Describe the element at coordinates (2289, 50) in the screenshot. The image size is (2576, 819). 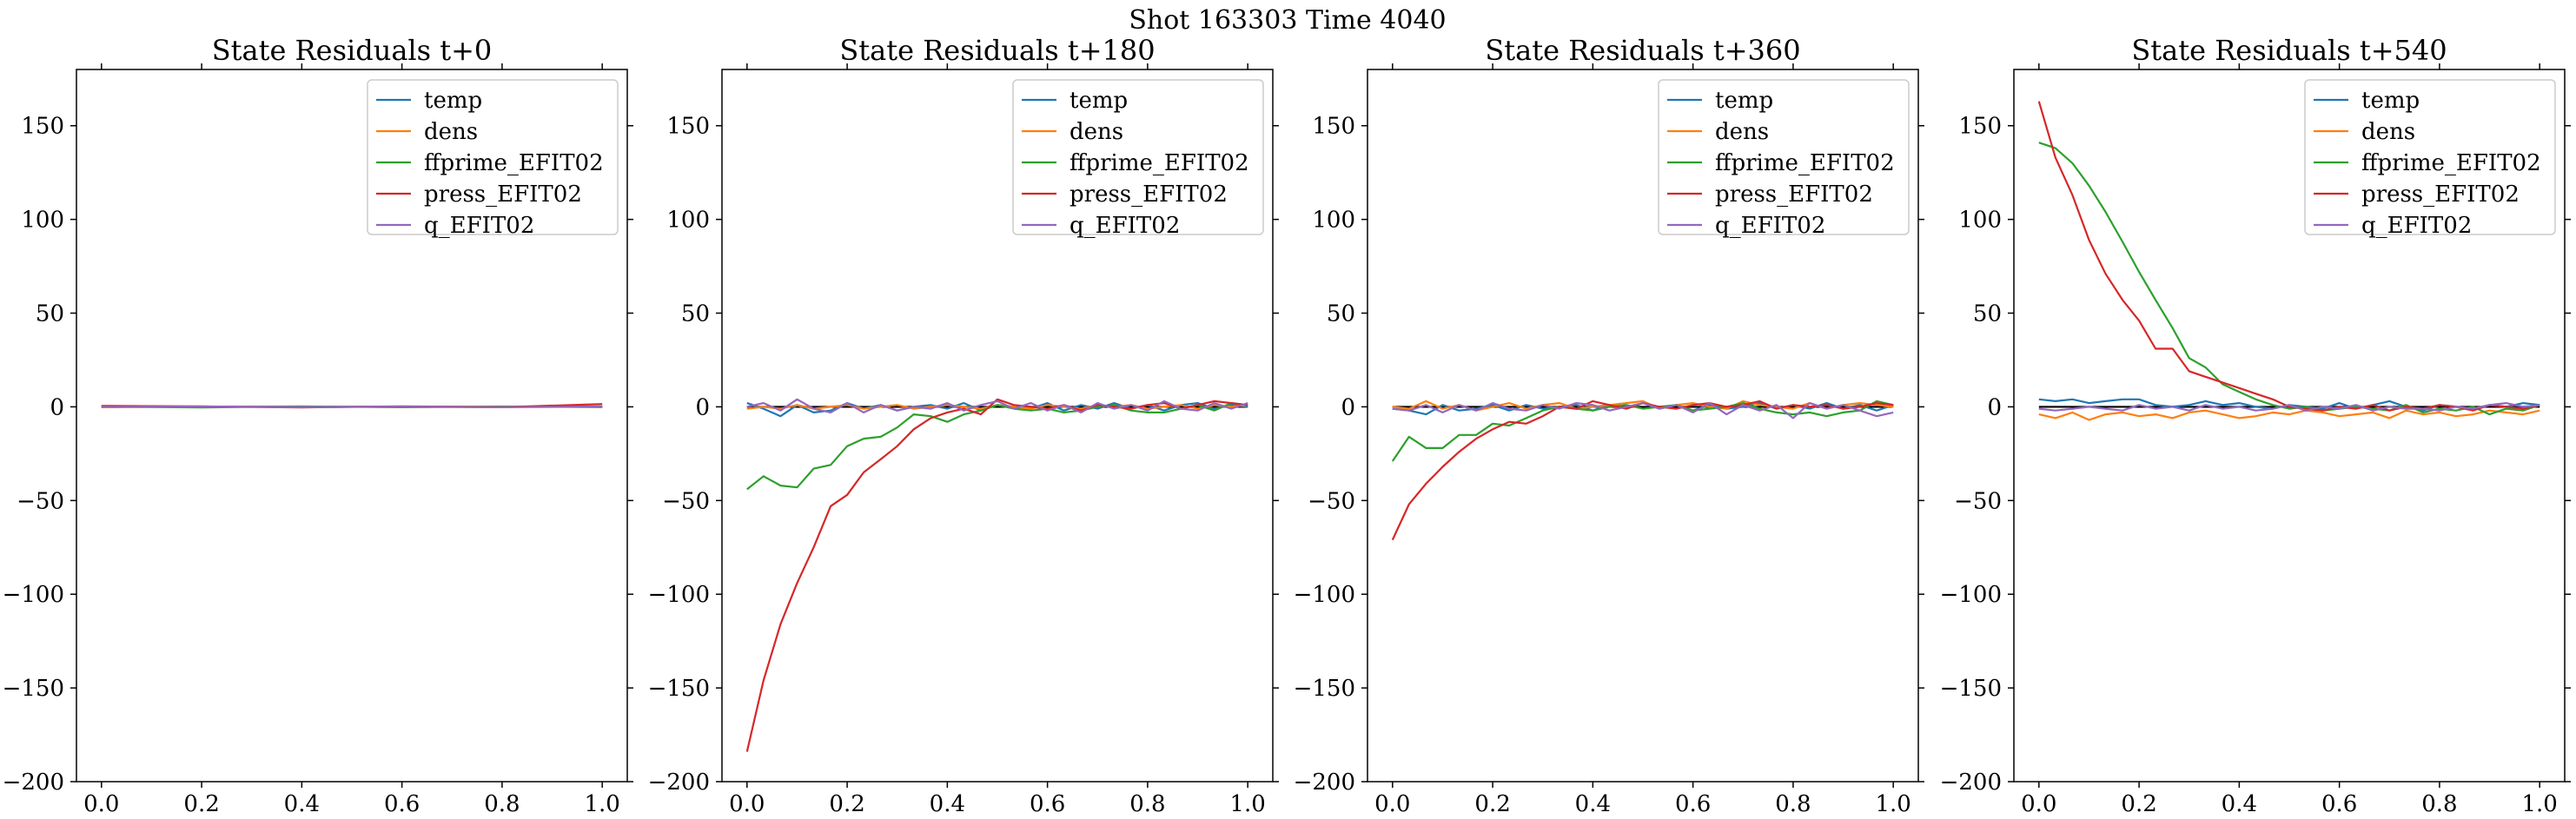
I see `chart-title: State Residuals t+540` at that location.